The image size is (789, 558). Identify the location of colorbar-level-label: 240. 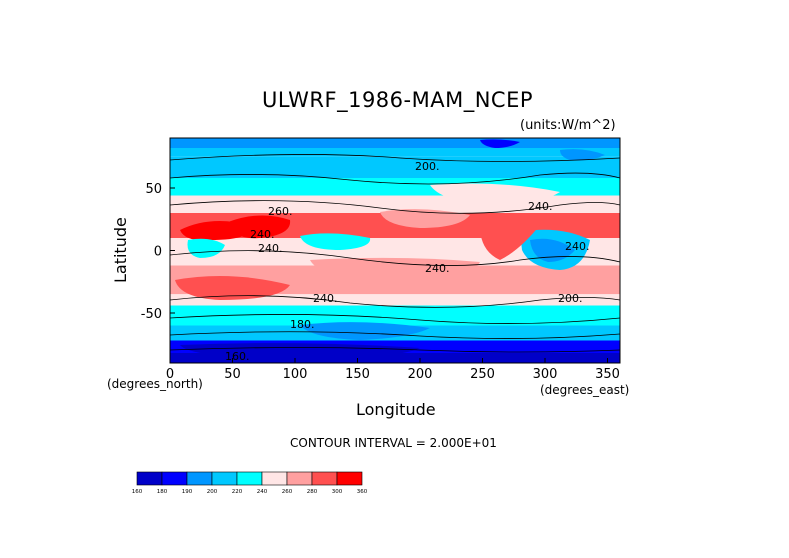
(262, 492).